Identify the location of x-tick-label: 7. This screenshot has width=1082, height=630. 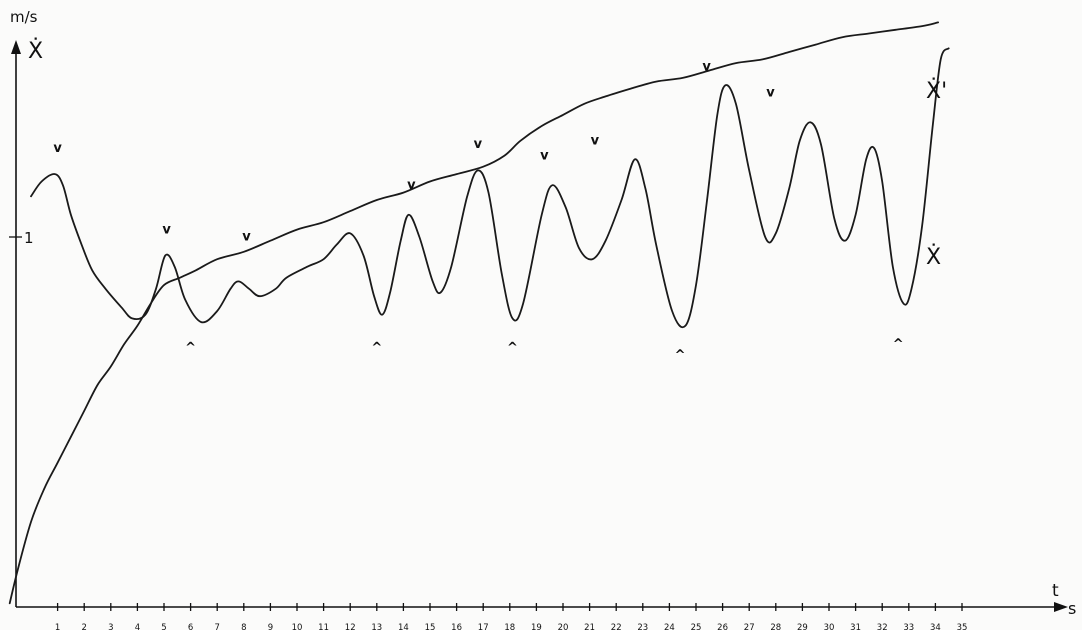
(216, 626).